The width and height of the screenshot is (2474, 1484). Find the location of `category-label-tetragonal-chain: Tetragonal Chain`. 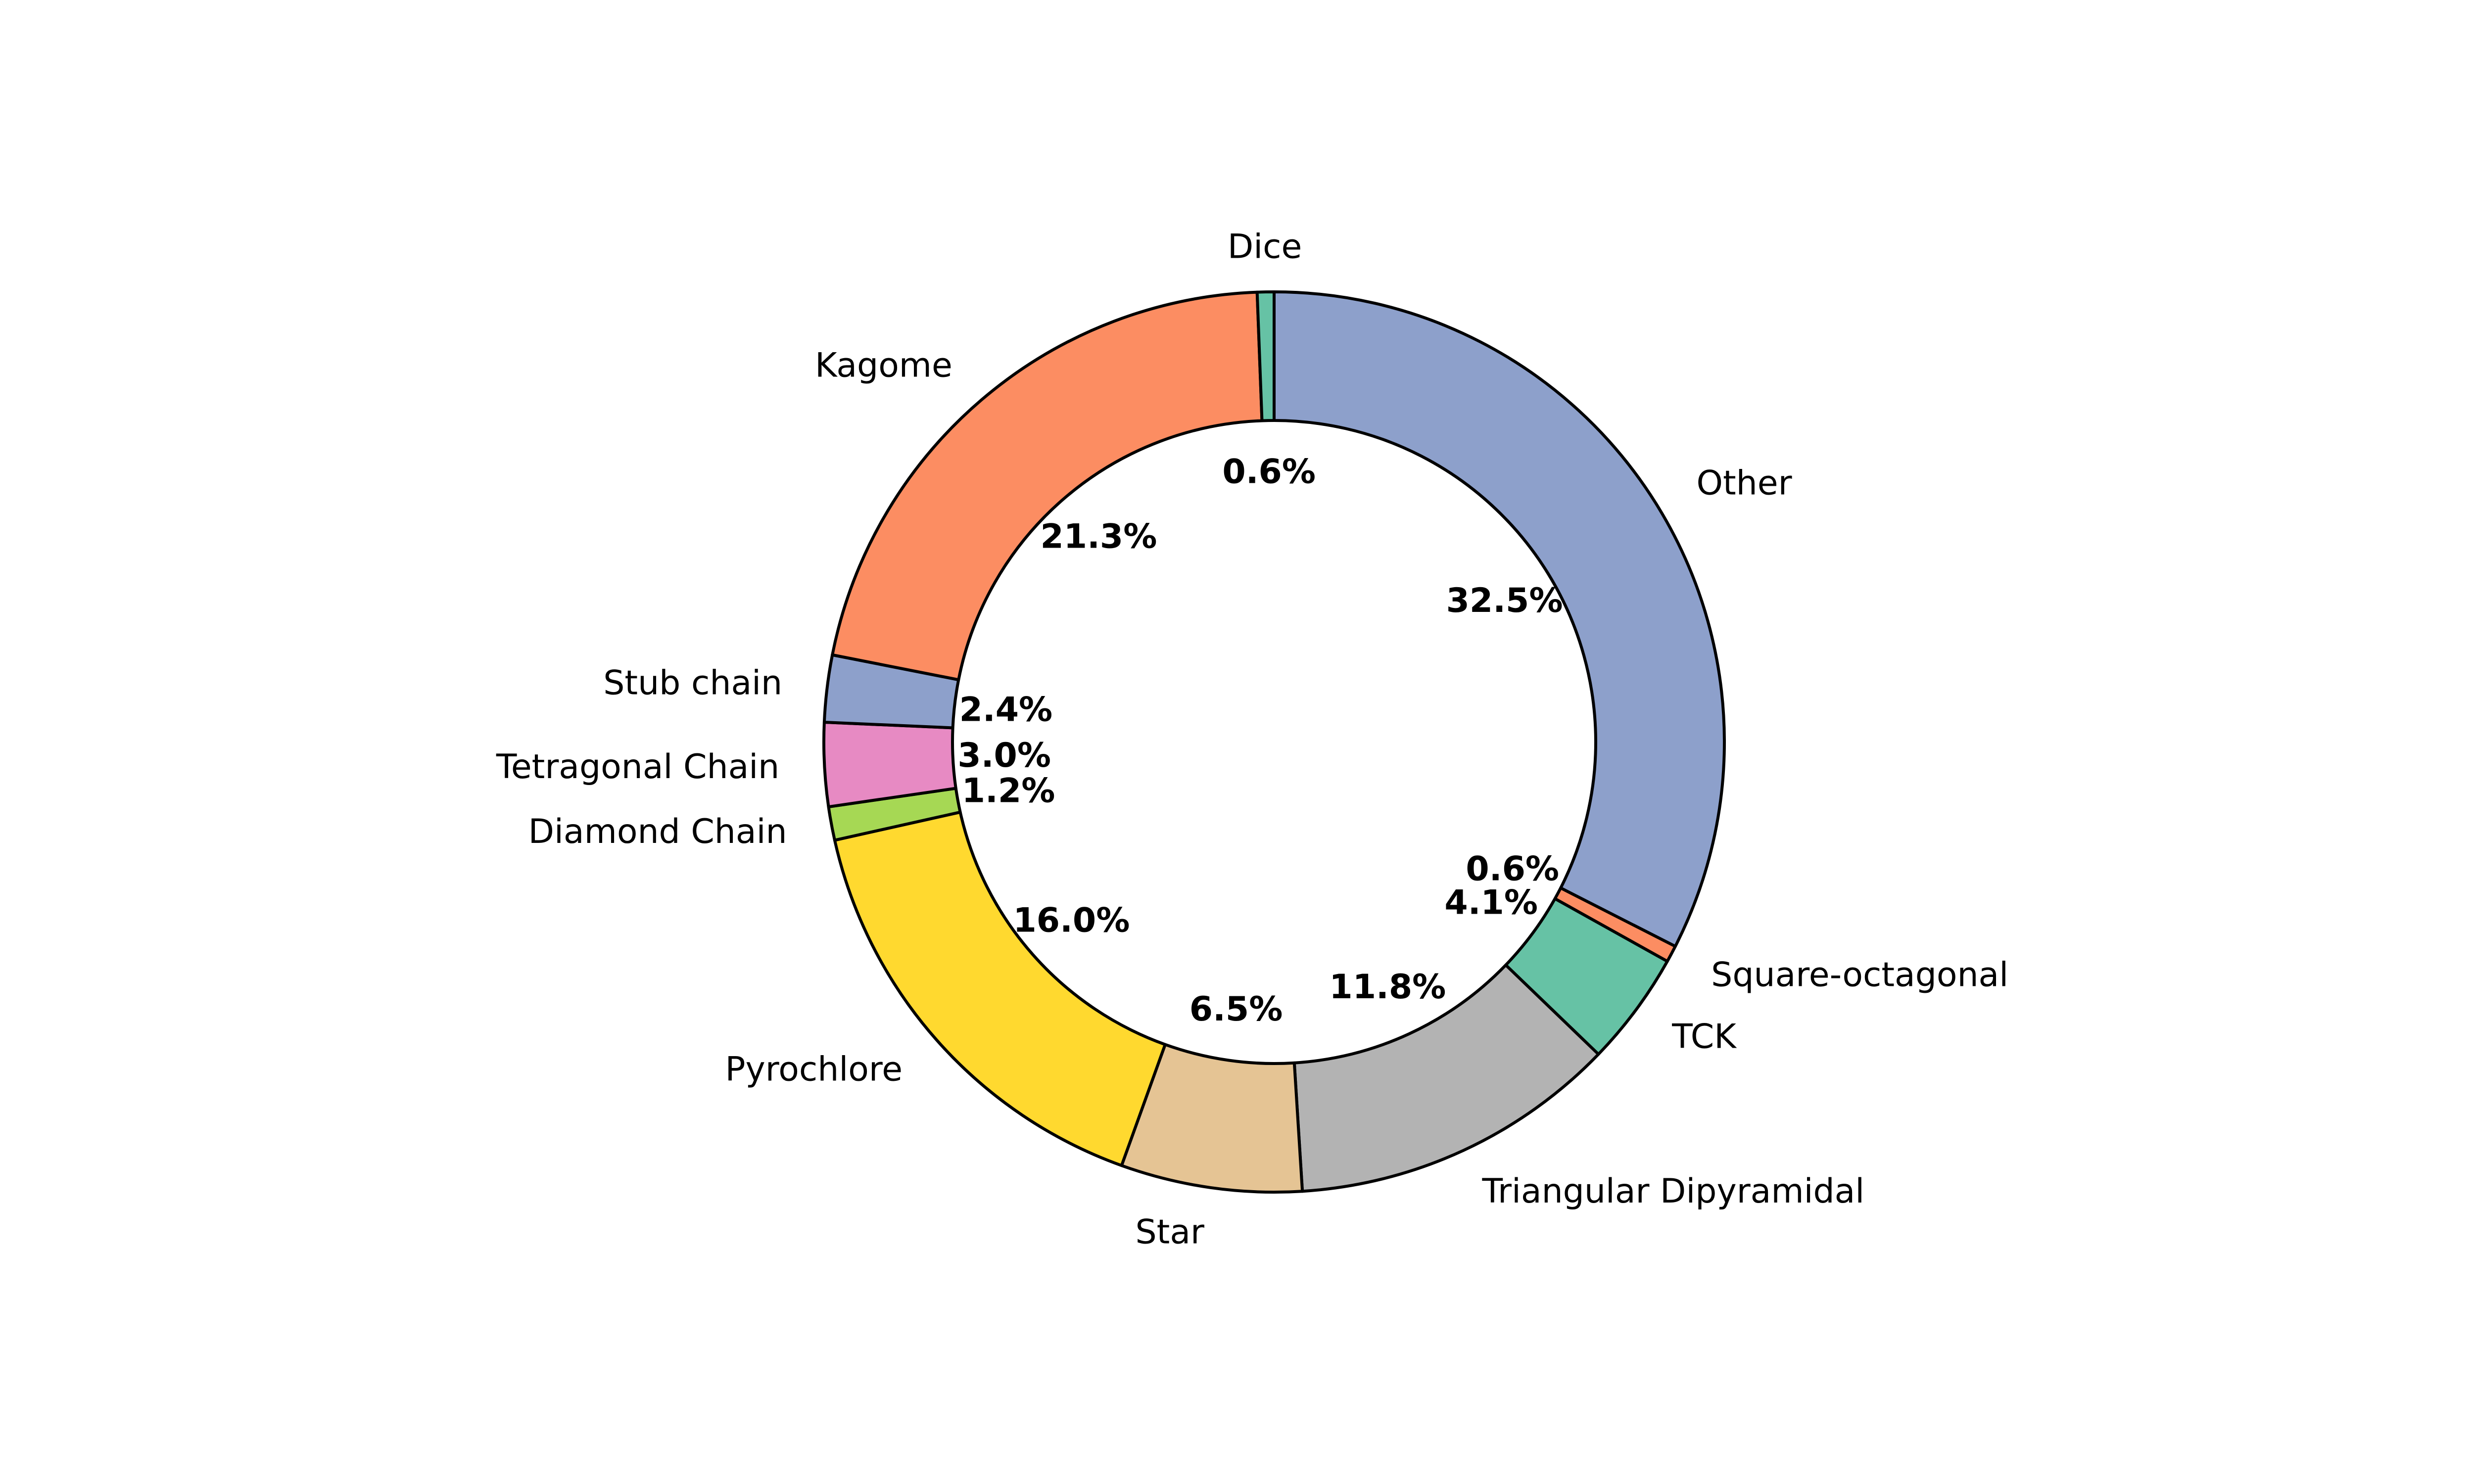

category-label-tetragonal-chain: Tetragonal Chain is located at coordinates (637, 767).